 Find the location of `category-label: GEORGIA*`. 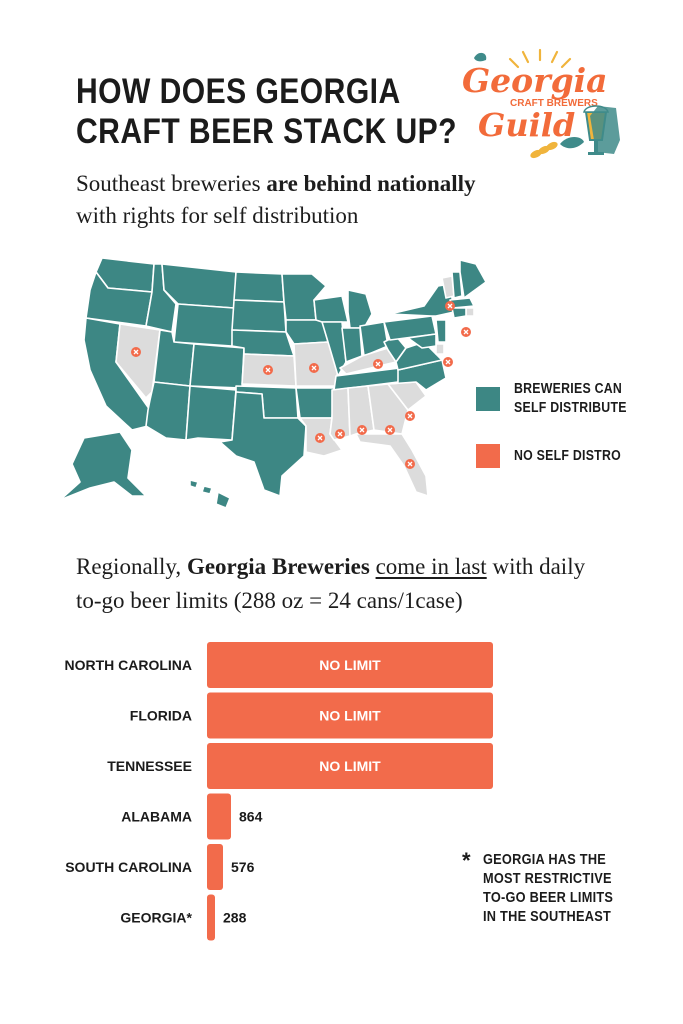

category-label: GEORGIA* is located at coordinates (156, 918).